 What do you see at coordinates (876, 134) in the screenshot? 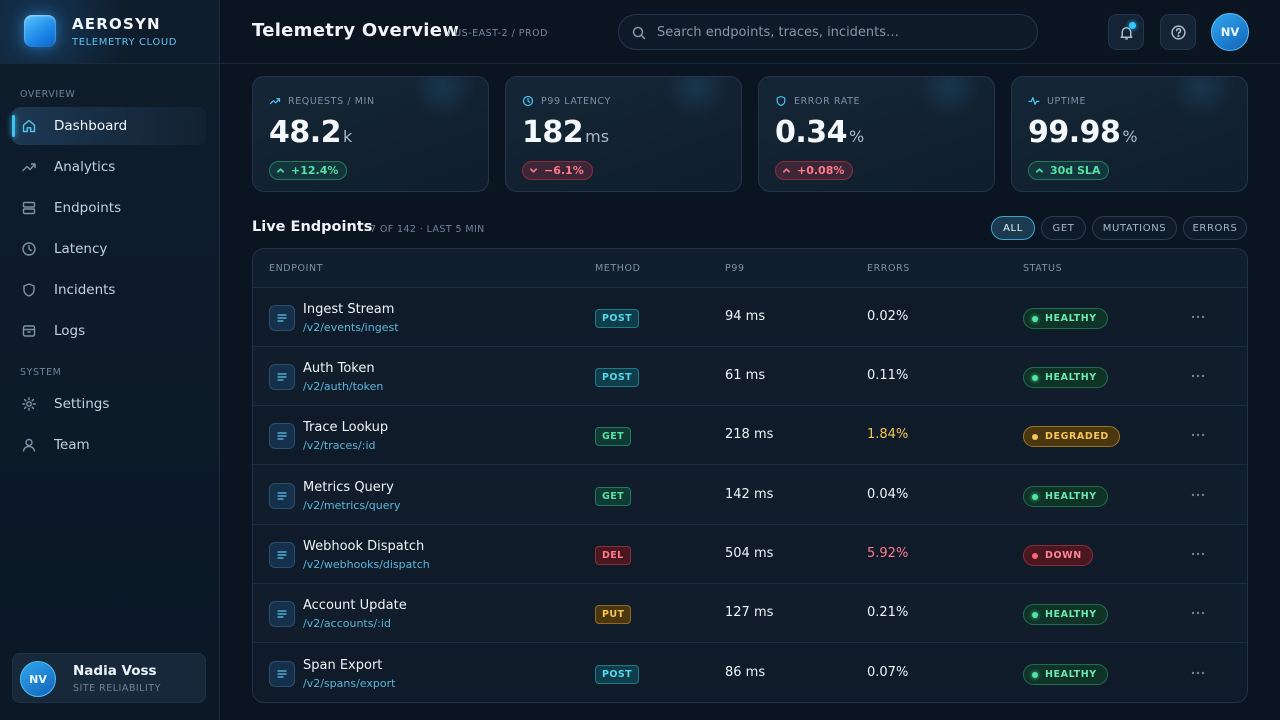
I see `stat-card-error-rate: ERROR RATE 0.34 % +0.08%` at bounding box center [876, 134].